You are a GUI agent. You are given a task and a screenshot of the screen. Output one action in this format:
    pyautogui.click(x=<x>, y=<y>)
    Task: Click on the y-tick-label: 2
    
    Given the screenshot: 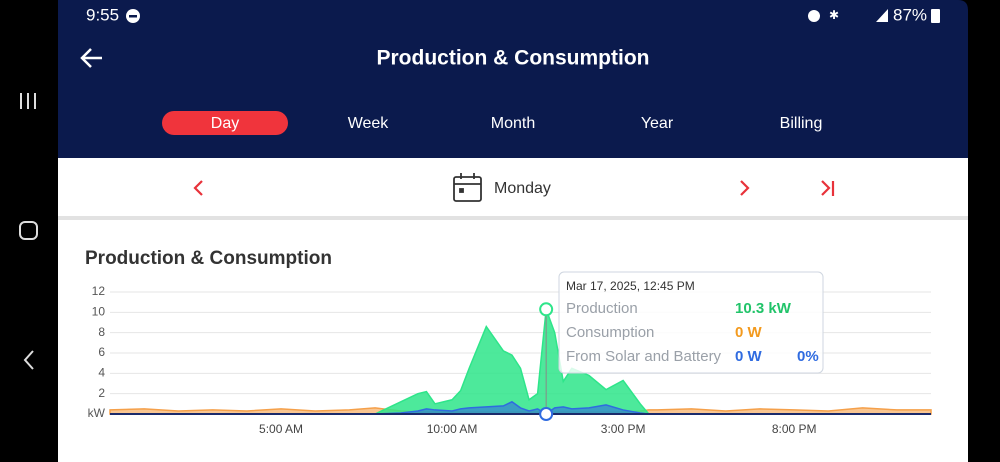 What is the action you would take?
    pyautogui.click(x=101, y=393)
    